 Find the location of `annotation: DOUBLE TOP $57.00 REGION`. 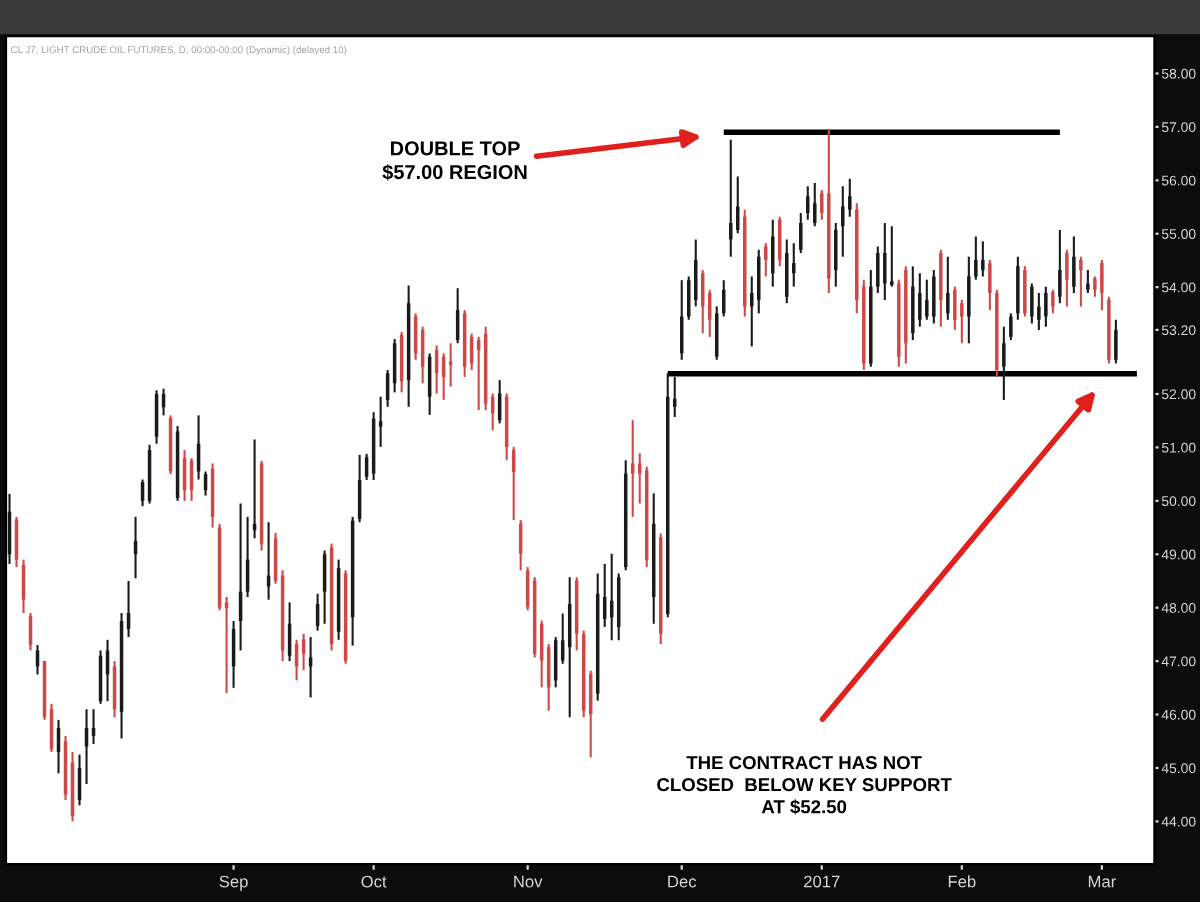

annotation: DOUBLE TOP $57.00 REGION is located at coordinates (454, 161).